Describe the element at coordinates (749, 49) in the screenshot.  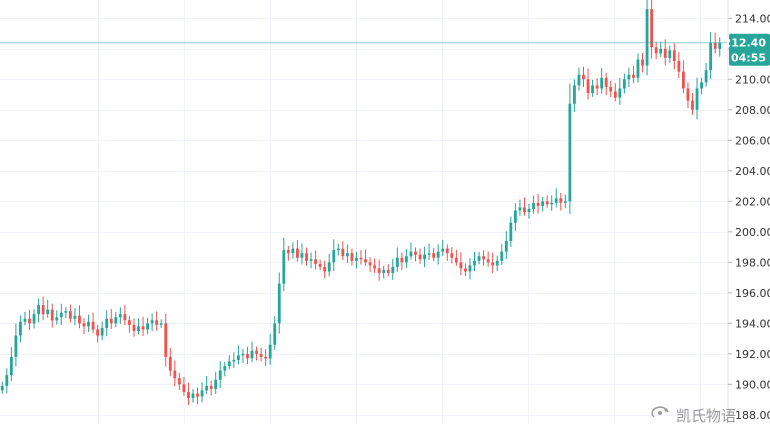
I see `last-price-tag-background` at that location.